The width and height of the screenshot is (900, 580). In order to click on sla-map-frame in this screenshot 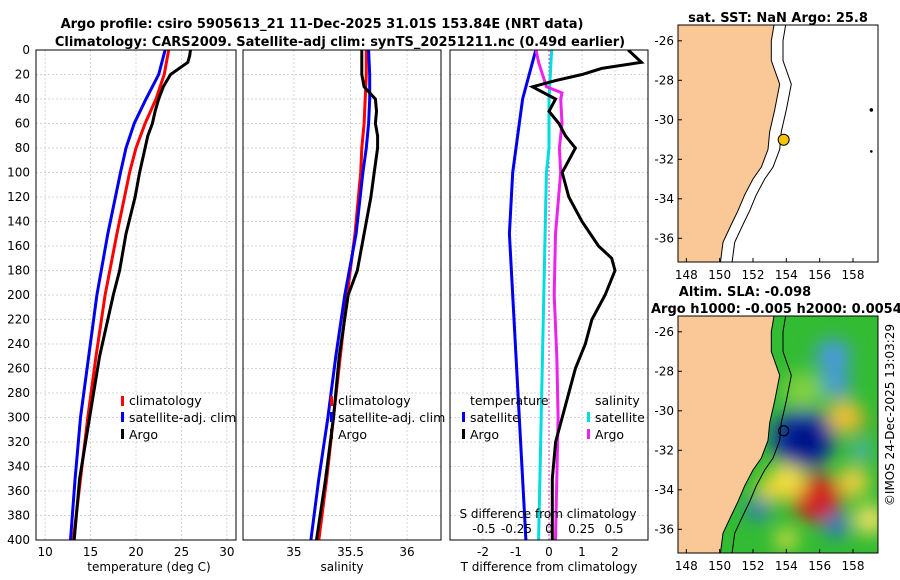, I will do `click(778, 434)`.